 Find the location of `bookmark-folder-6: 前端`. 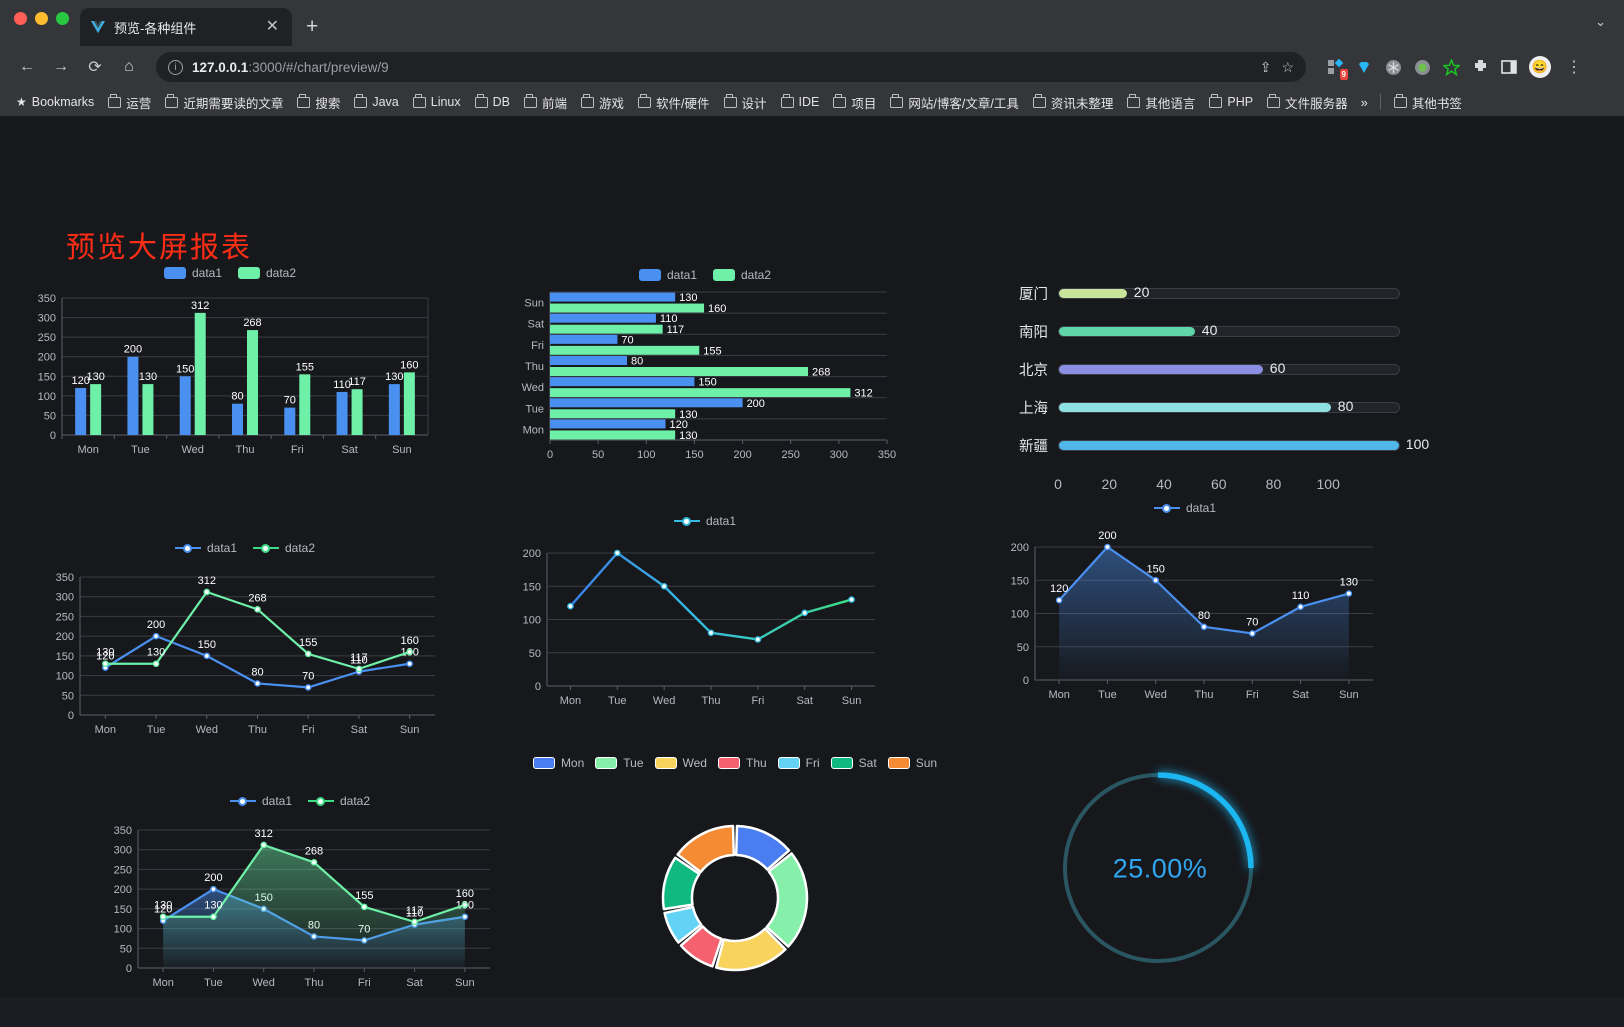

bookmark-folder-6: 前端 is located at coordinates (545, 102).